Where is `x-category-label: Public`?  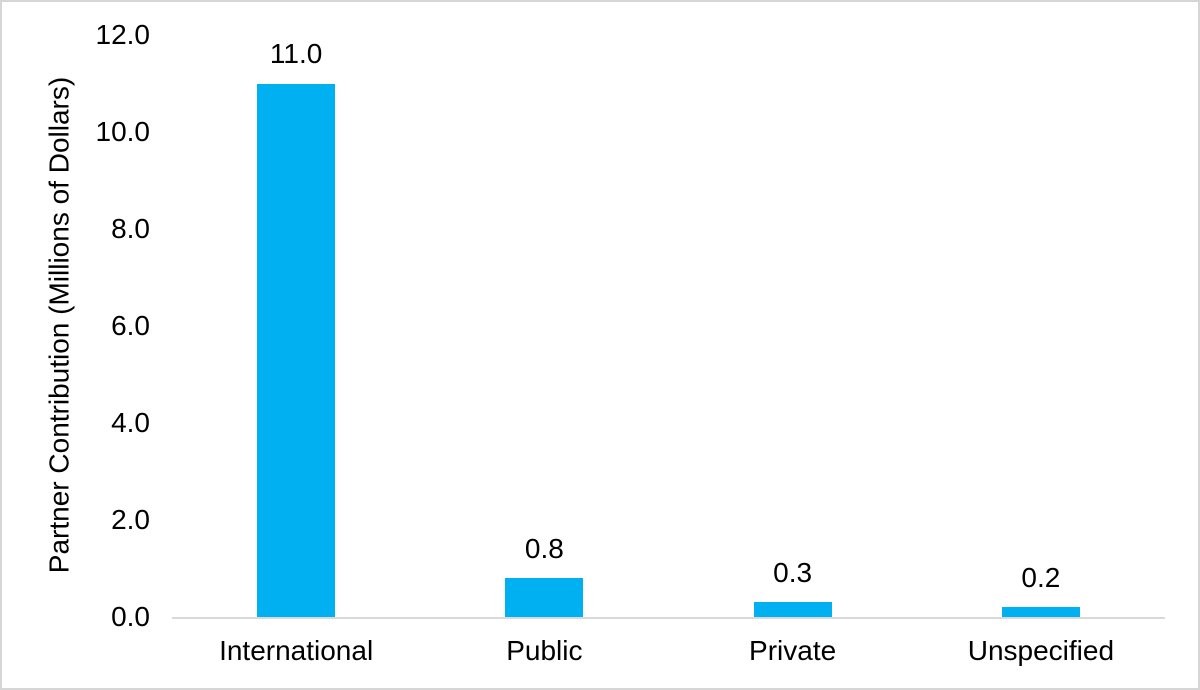 x-category-label: Public is located at coordinates (544, 650).